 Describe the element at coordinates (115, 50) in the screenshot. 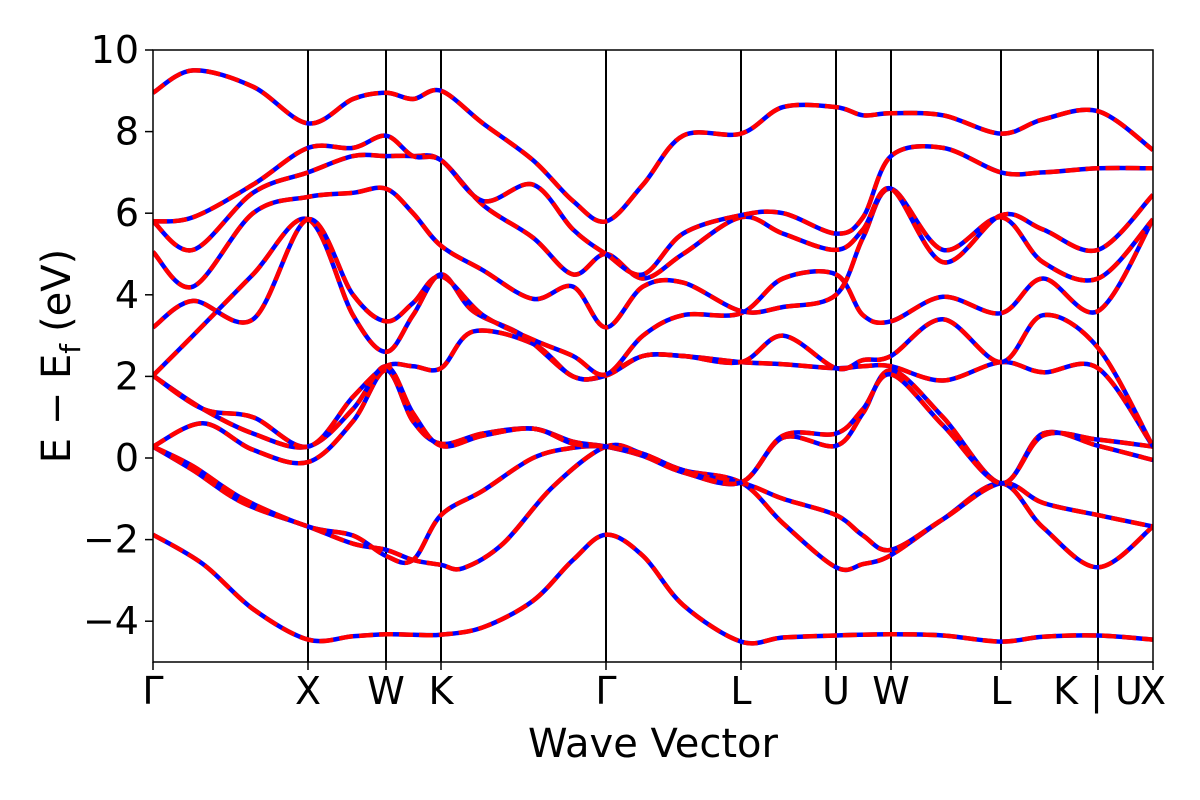

I see `y-tick-label: 10` at that location.